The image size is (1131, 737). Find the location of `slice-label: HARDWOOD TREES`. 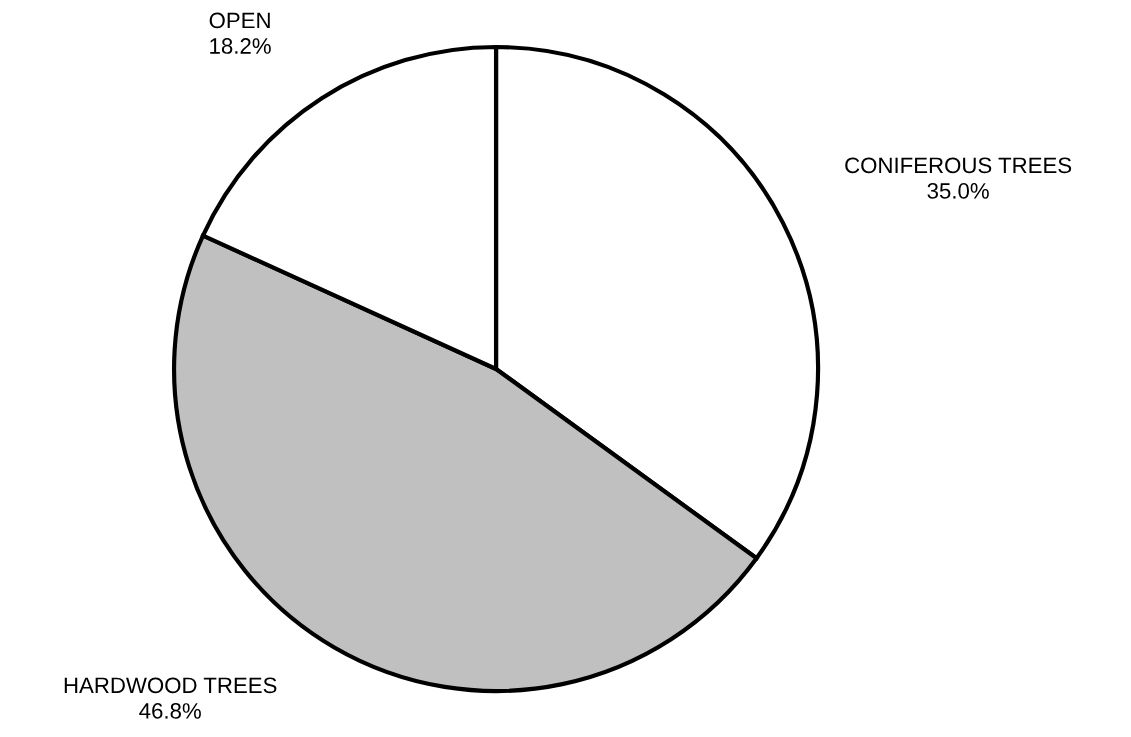

slice-label: HARDWOOD TREES is located at coordinates (170, 685).